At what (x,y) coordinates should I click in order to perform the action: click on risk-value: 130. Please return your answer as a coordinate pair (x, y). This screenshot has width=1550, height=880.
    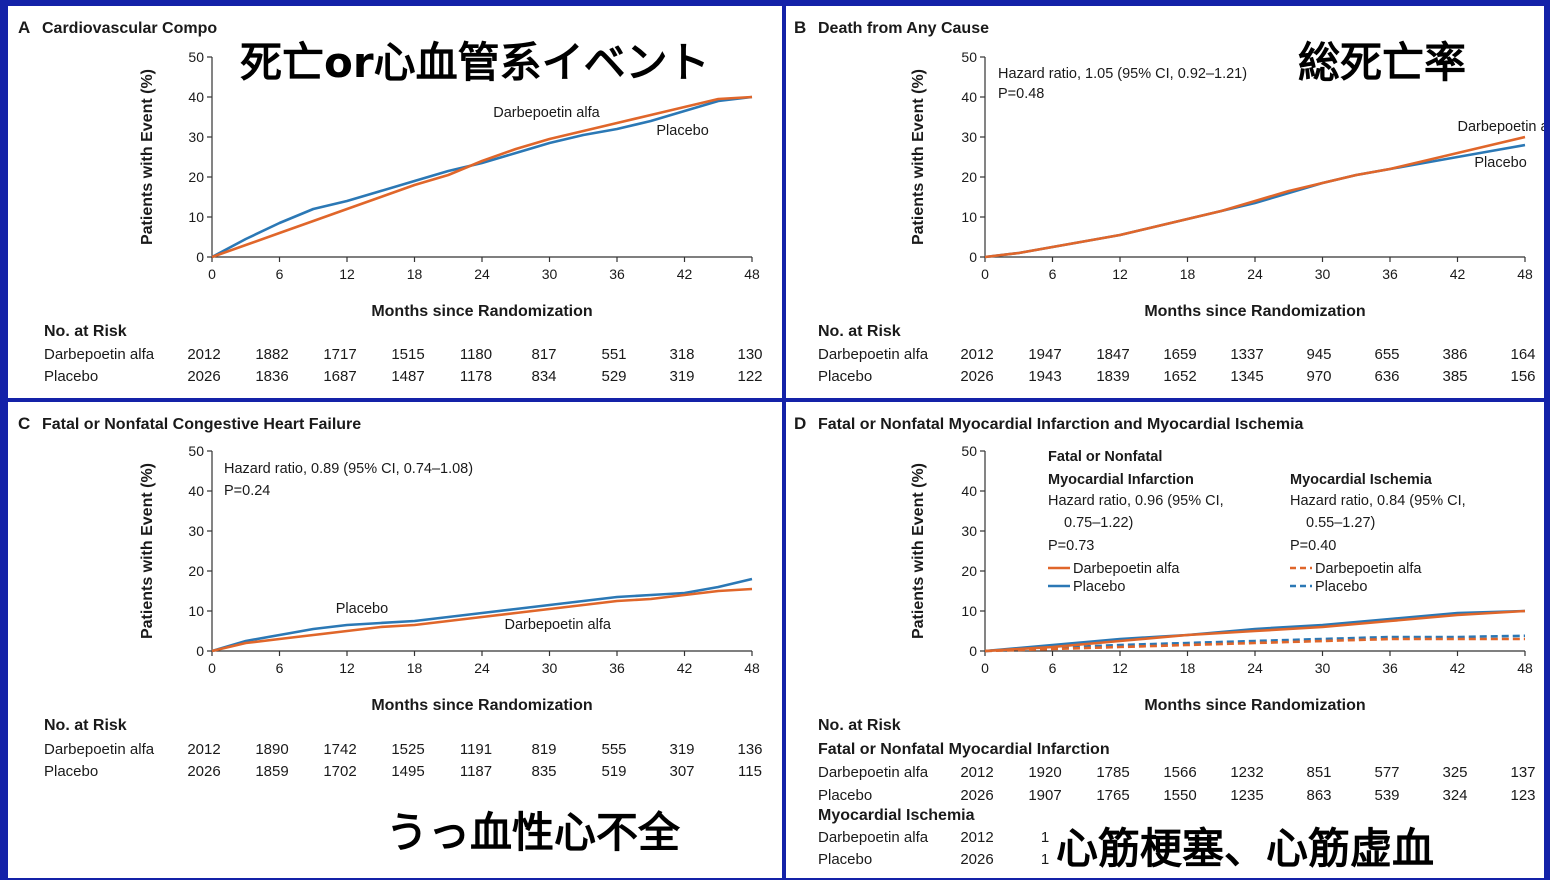
    Looking at the image, I should click on (749, 354).